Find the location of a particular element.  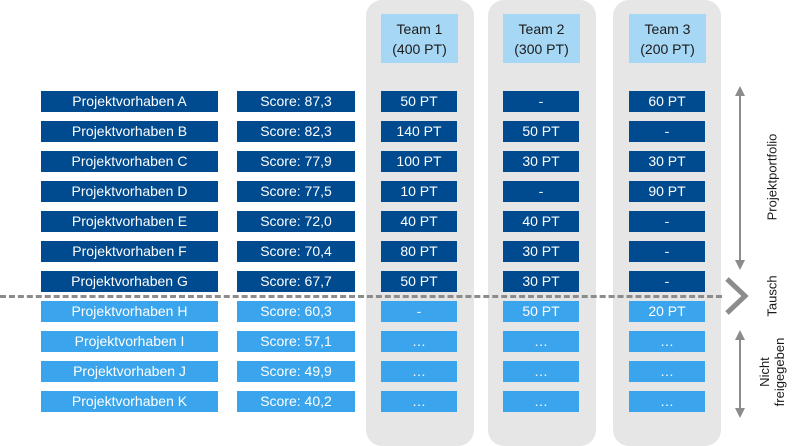

project-label: Projektvorhaben B is located at coordinates (129, 131).